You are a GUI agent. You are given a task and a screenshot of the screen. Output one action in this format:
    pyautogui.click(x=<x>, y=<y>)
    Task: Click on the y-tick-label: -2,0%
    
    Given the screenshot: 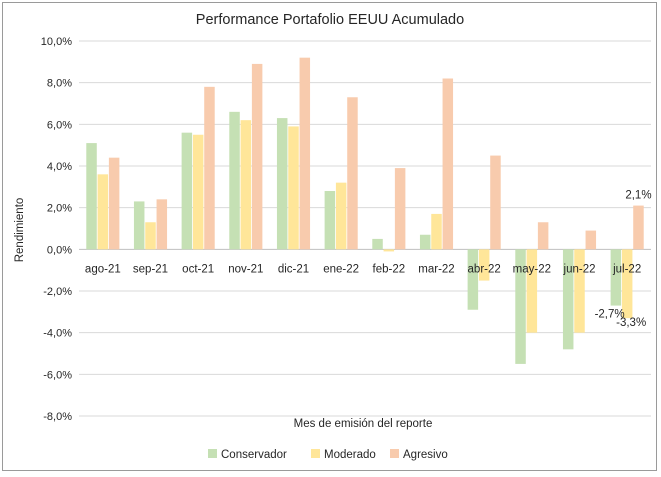 What is the action you would take?
    pyautogui.click(x=57, y=292)
    